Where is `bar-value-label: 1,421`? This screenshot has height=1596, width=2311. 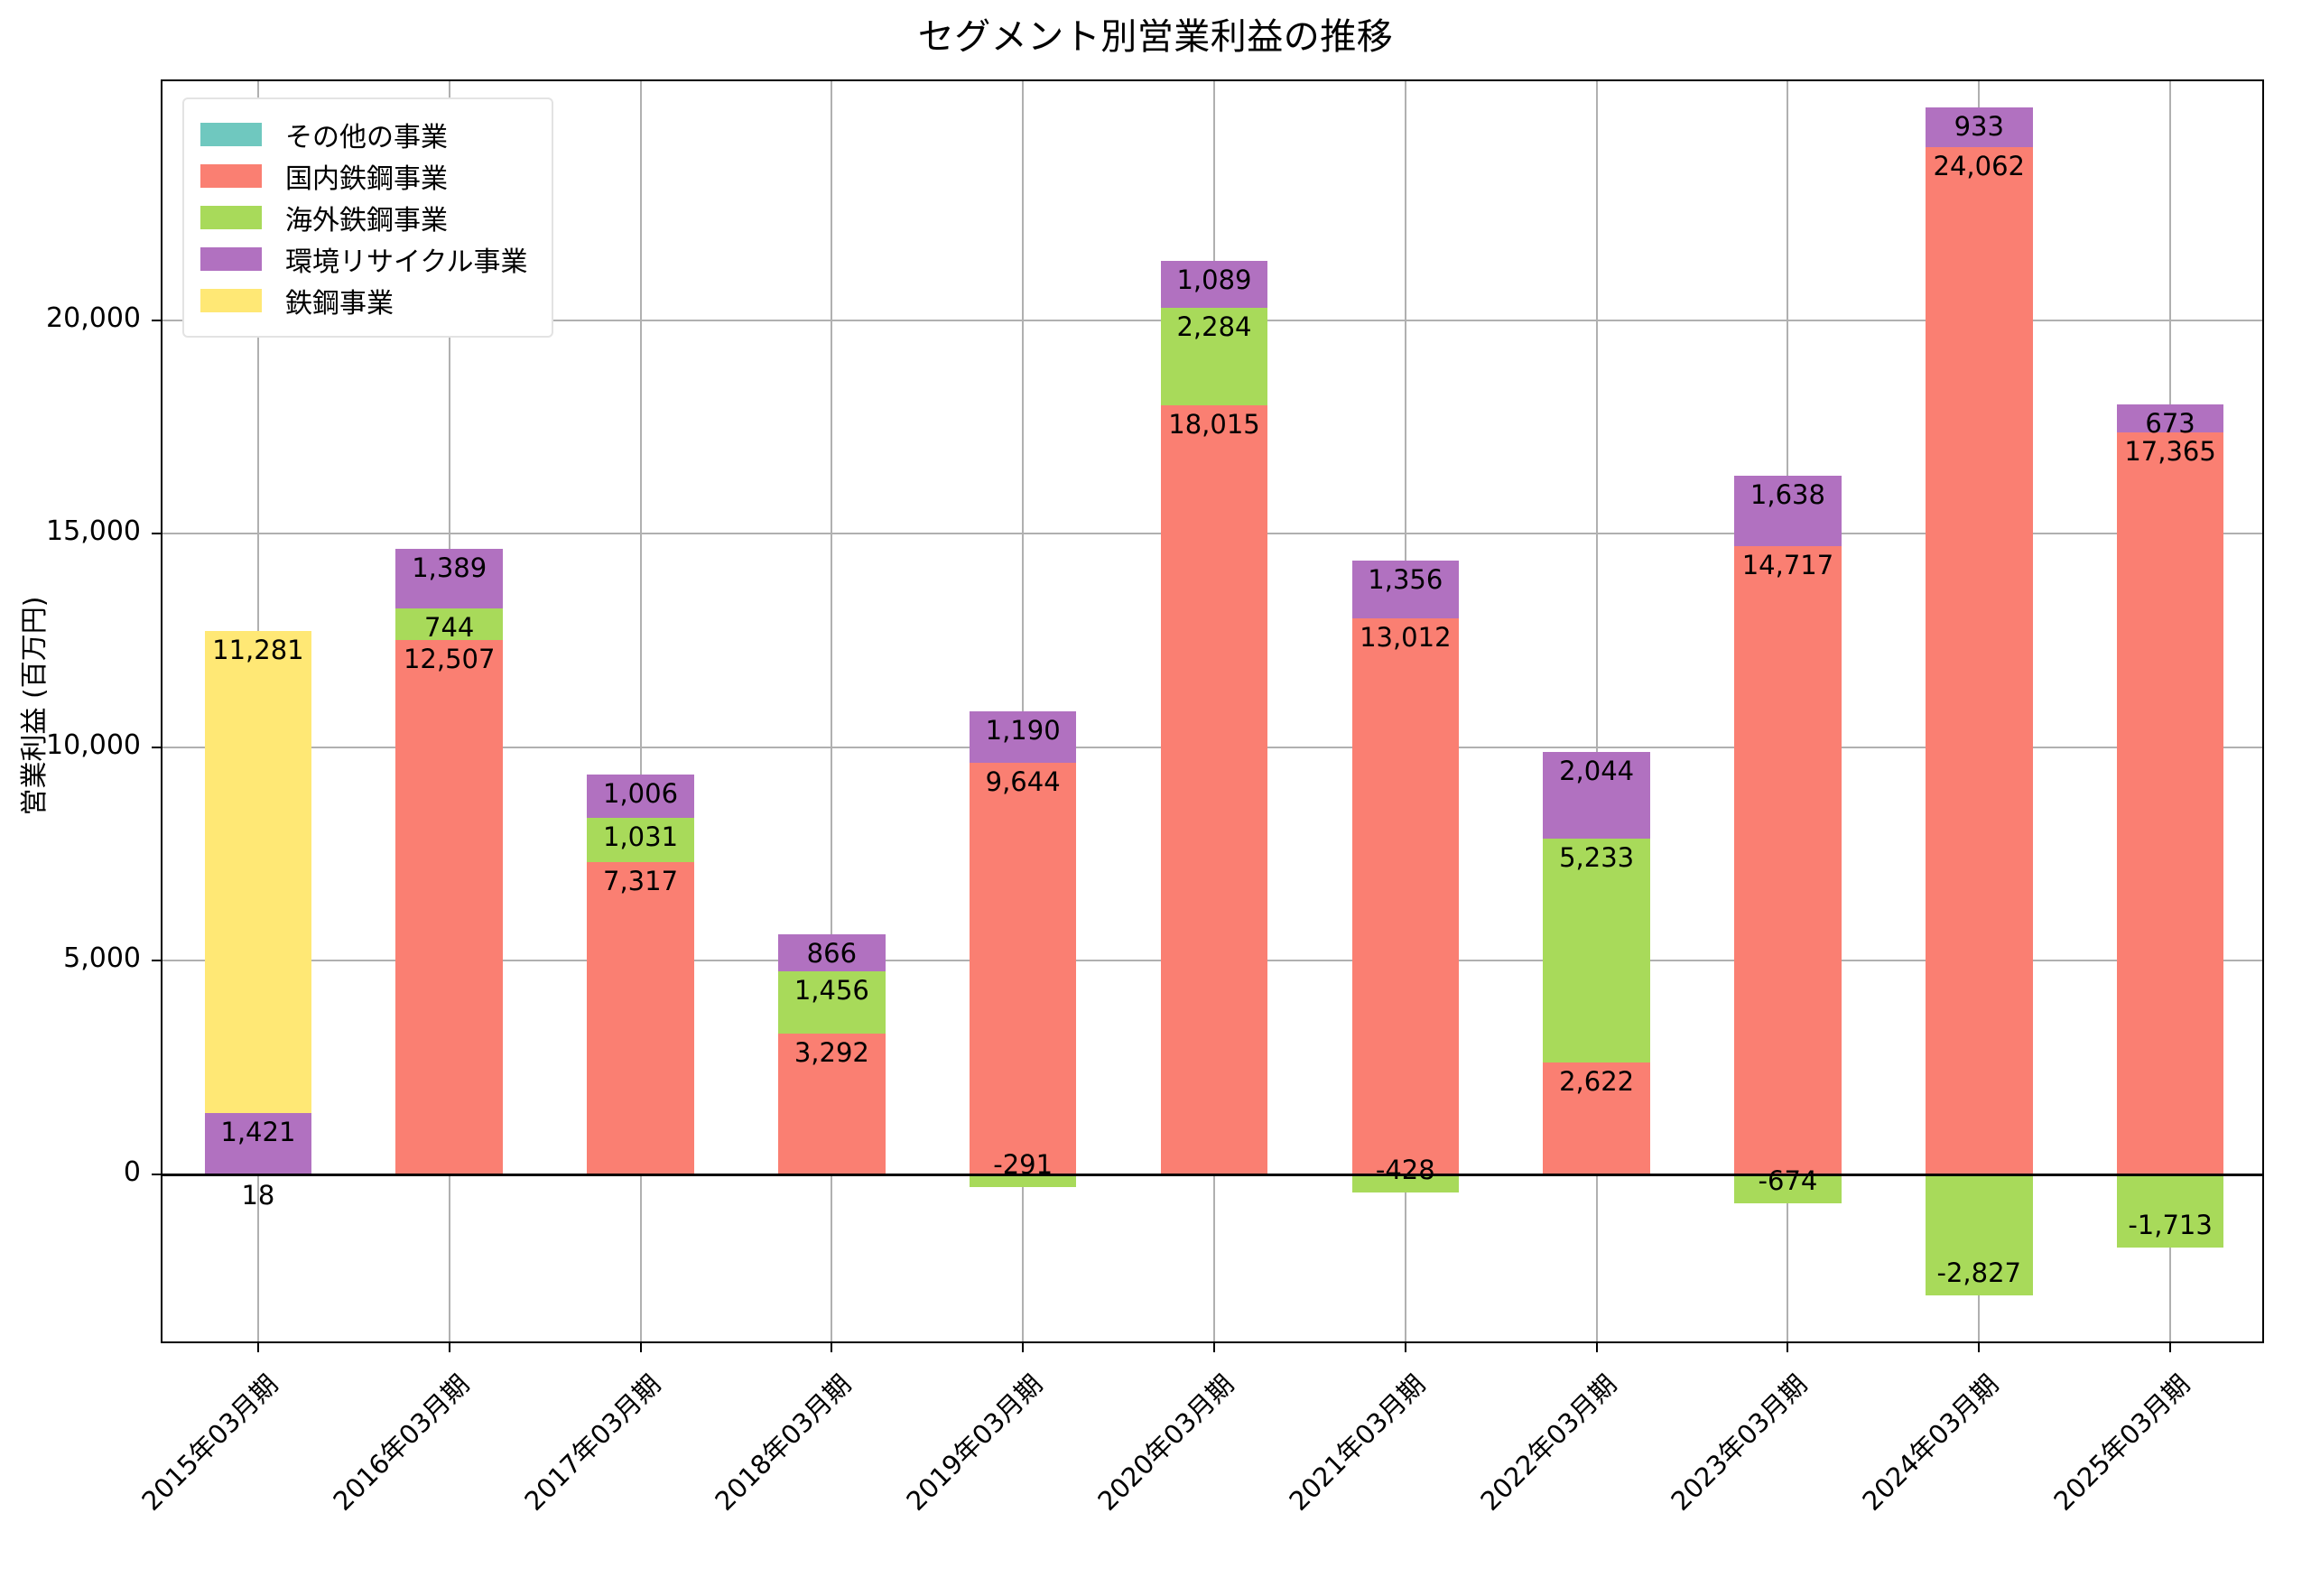 bar-value-label: 1,421 is located at coordinates (258, 1131).